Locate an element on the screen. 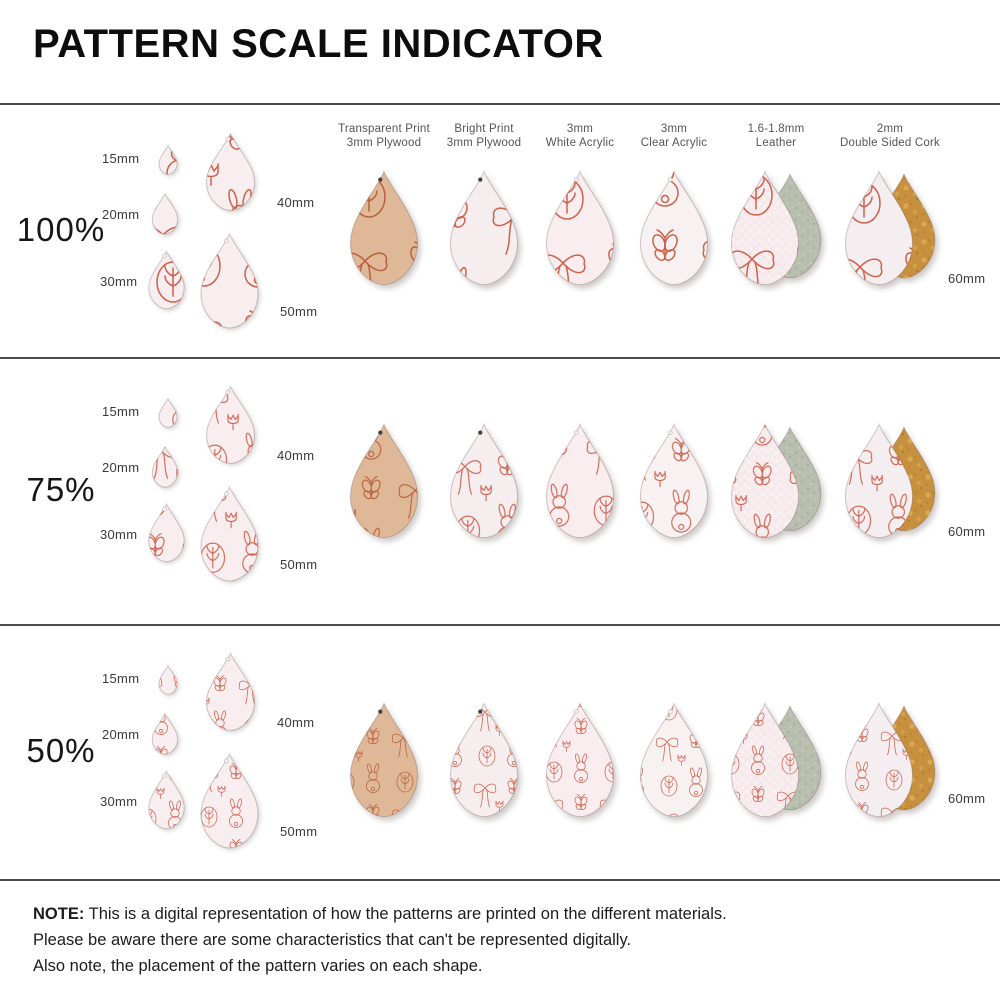  material-header-line1: Transparent Print is located at coordinates (384, 129).